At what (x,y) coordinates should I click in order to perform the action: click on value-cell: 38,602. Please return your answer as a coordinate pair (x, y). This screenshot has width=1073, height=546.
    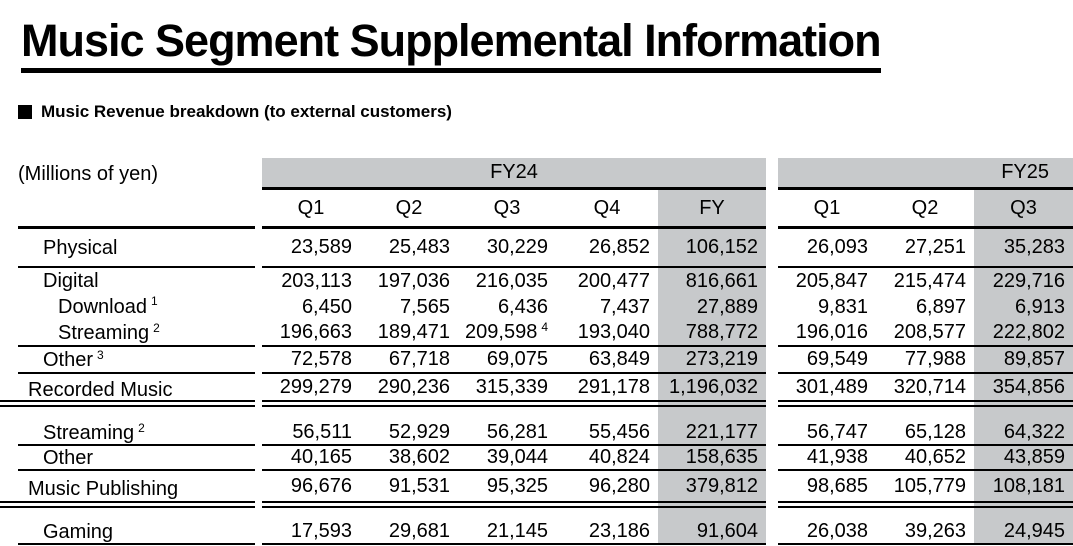
    Looking at the image, I should click on (409, 458).